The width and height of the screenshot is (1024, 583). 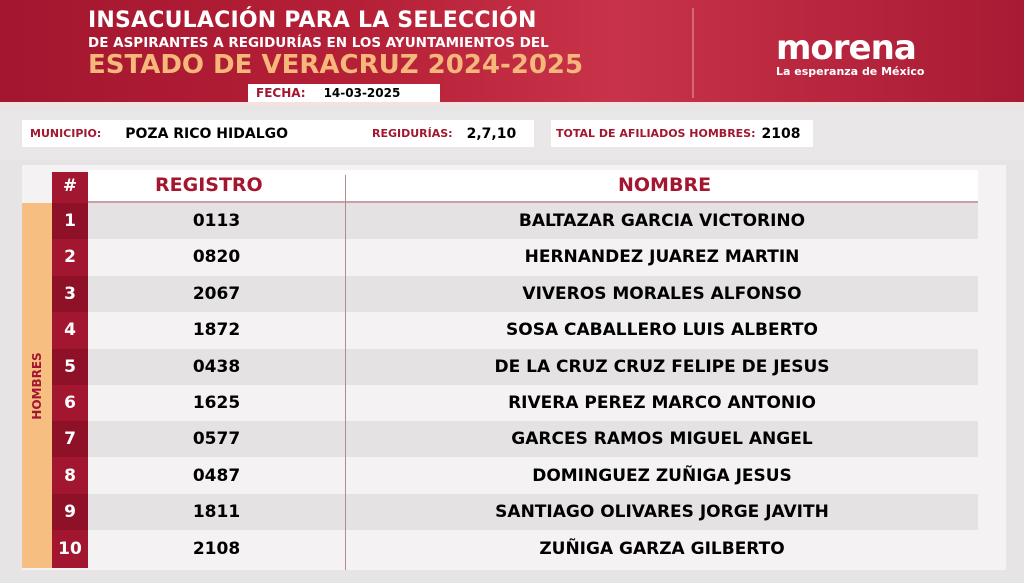 What do you see at coordinates (533, 186) in the screenshot?
I see `table-header: REGISTRO NOMBRE` at bounding box center [533, 186].